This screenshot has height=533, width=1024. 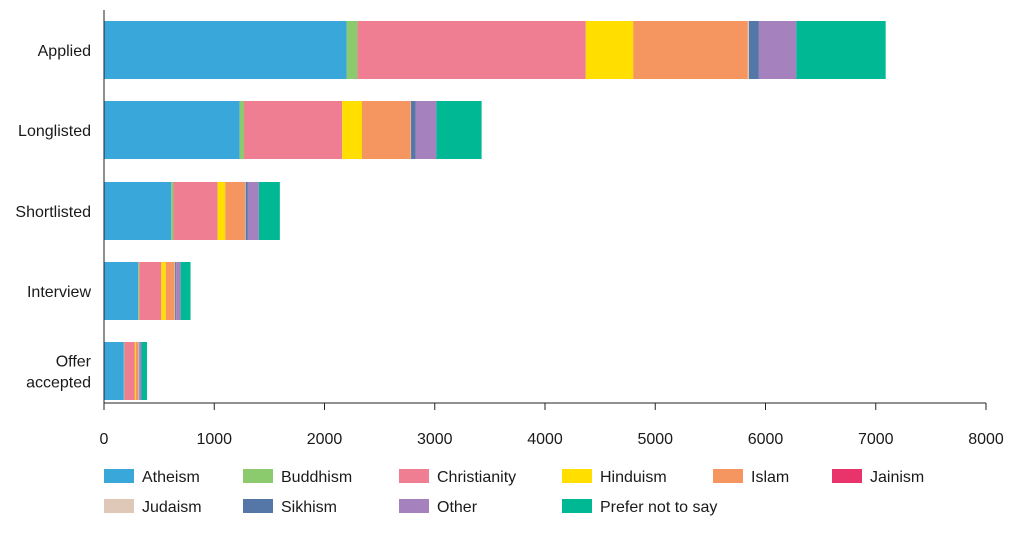 What do you see at coordinates (172, 507) in the screenshot?
I see `legend-label-judaism: Judaism` at bounding box center [172, 507].